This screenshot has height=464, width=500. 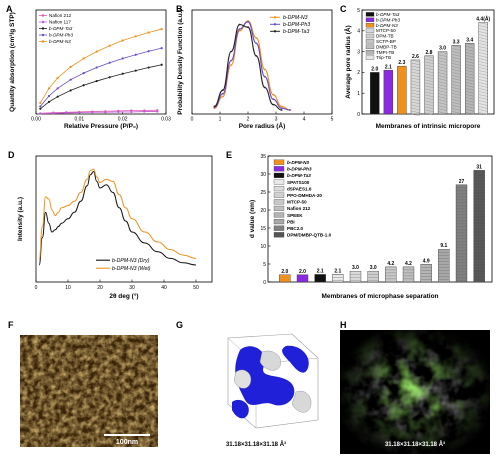 What do you see at coordinates (179, 9) in the screenshot?
I see `panel-letter-b: B` at bounding box center [179, 9].